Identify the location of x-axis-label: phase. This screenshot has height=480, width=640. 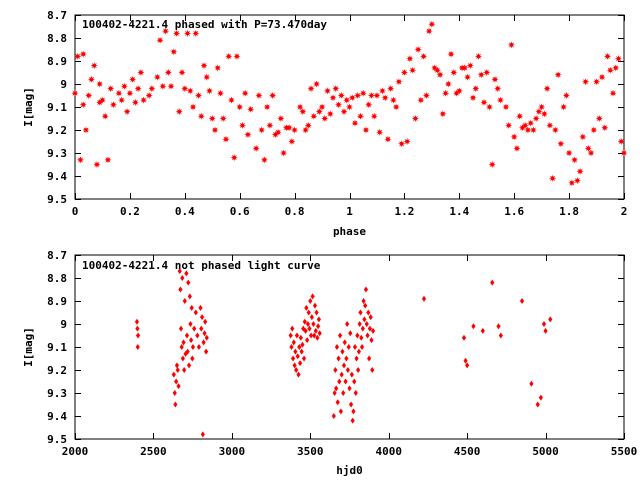
(349, 231).